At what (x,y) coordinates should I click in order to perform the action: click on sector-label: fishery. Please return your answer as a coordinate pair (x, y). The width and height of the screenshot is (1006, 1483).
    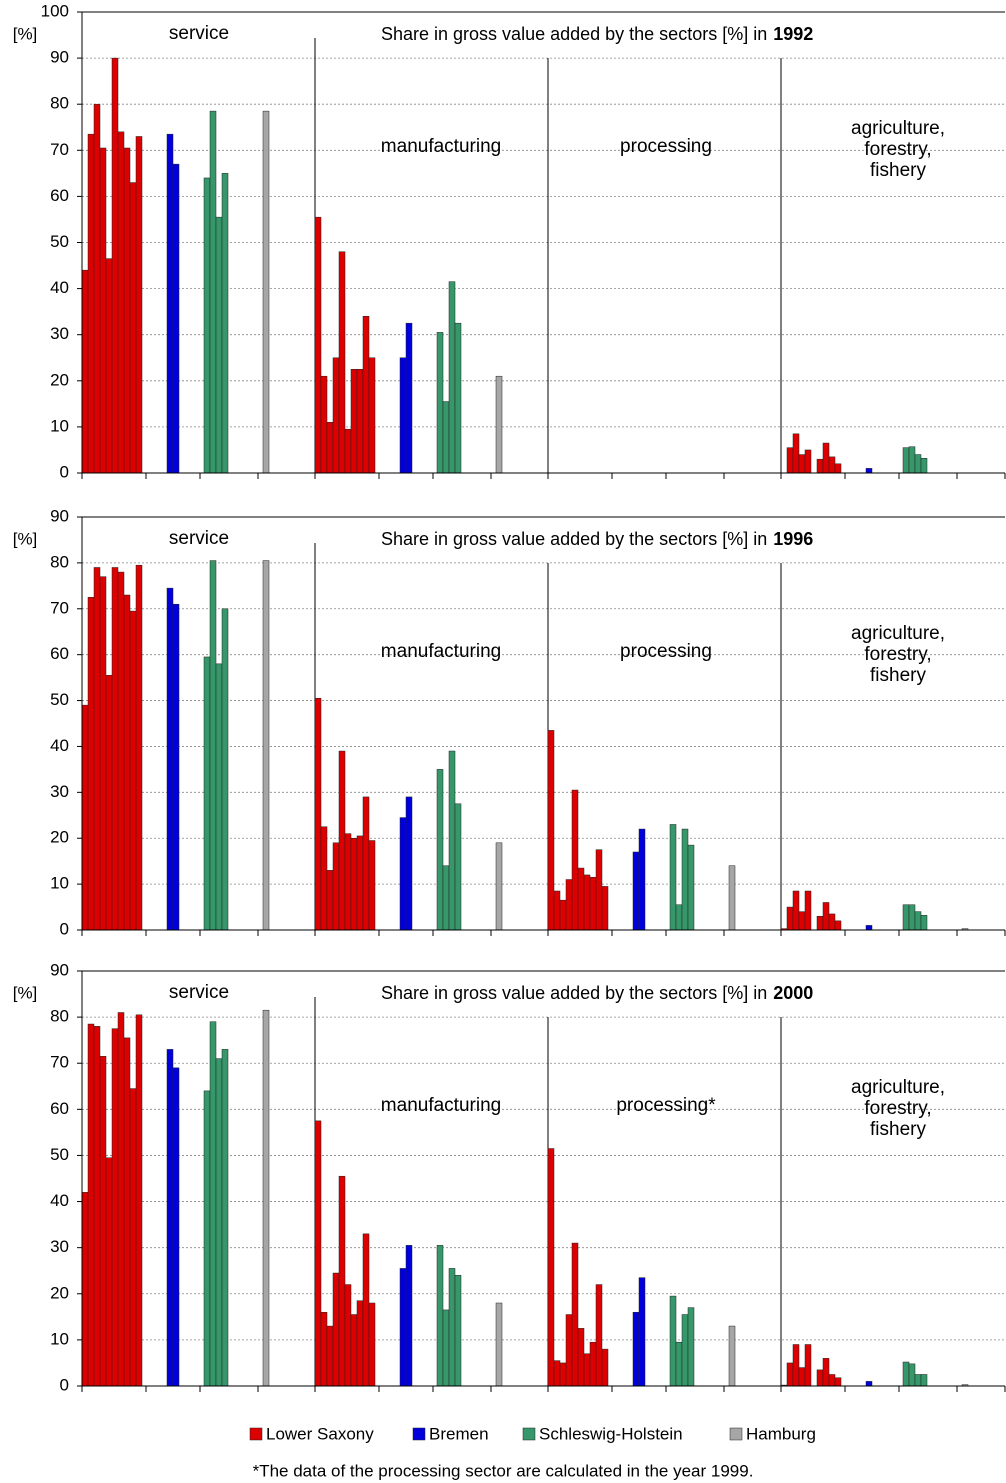
    Looking at the image, I should click on (898, 170).